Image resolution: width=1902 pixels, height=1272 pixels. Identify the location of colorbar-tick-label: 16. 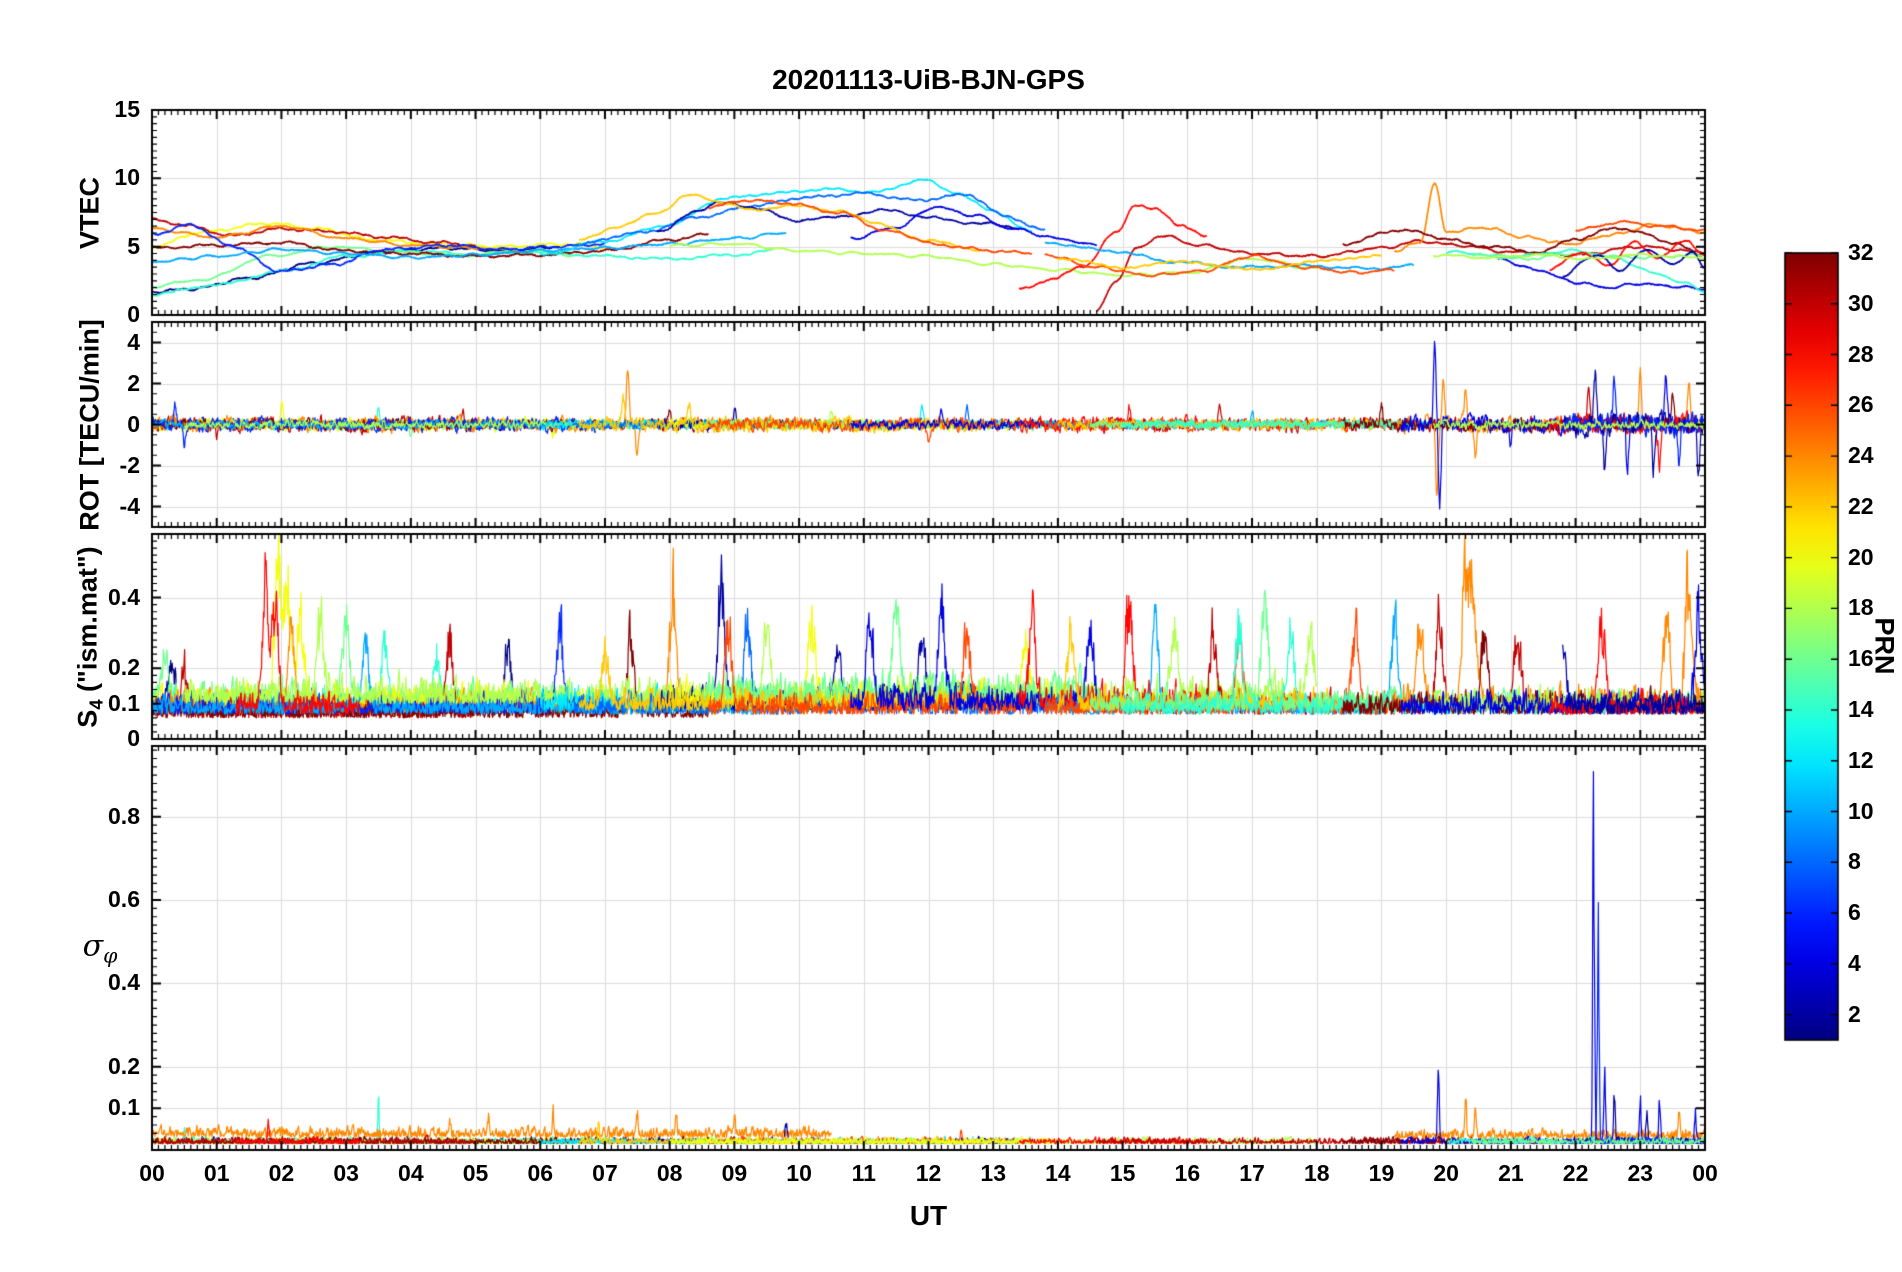
(1861, 658).